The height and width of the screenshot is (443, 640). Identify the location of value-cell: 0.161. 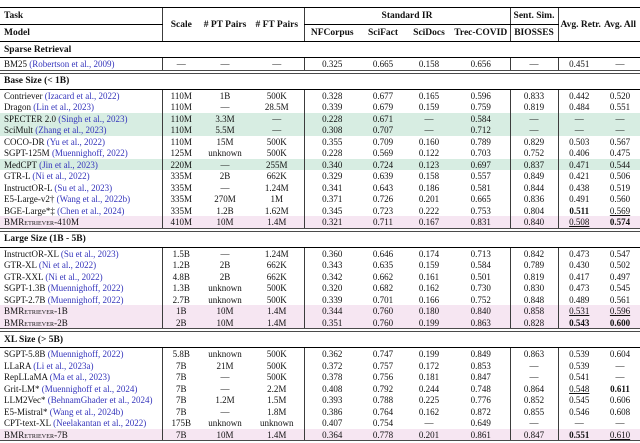
(429, 276).